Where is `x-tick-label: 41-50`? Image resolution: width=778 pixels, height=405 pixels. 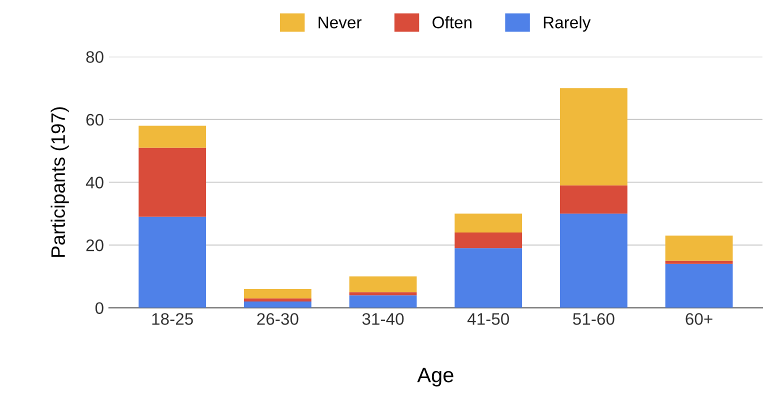 x-tick-label: 41-50 is located at coordinates (488, 319).